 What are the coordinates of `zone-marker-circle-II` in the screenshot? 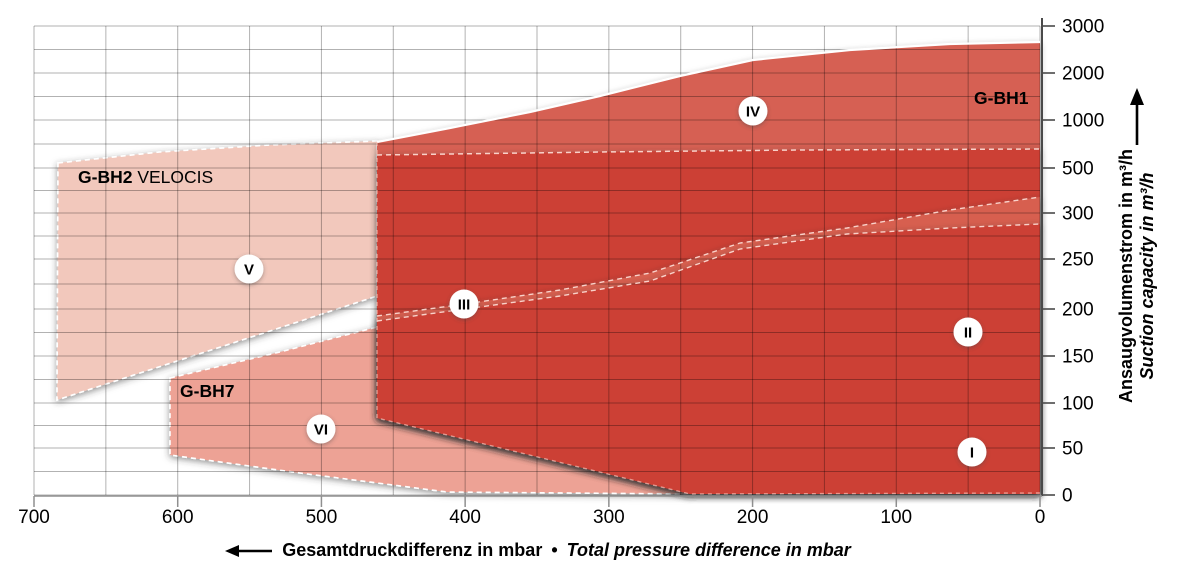 It's located at (968, 332).